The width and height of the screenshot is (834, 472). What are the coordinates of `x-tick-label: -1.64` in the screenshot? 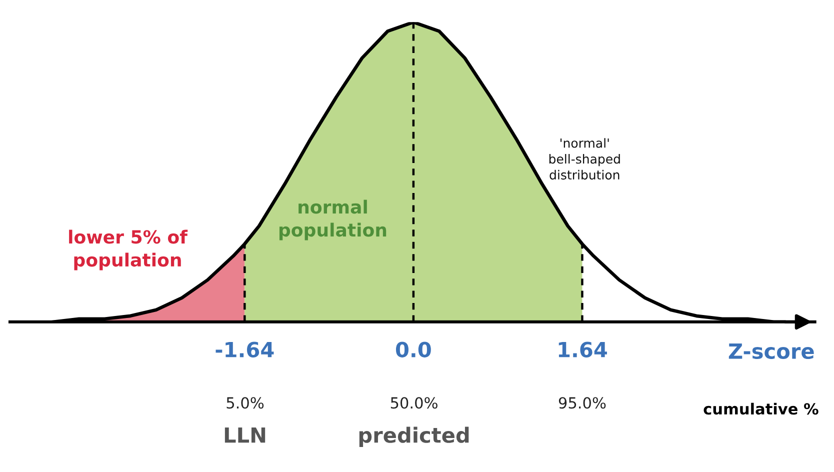 It's located at (245, 350).